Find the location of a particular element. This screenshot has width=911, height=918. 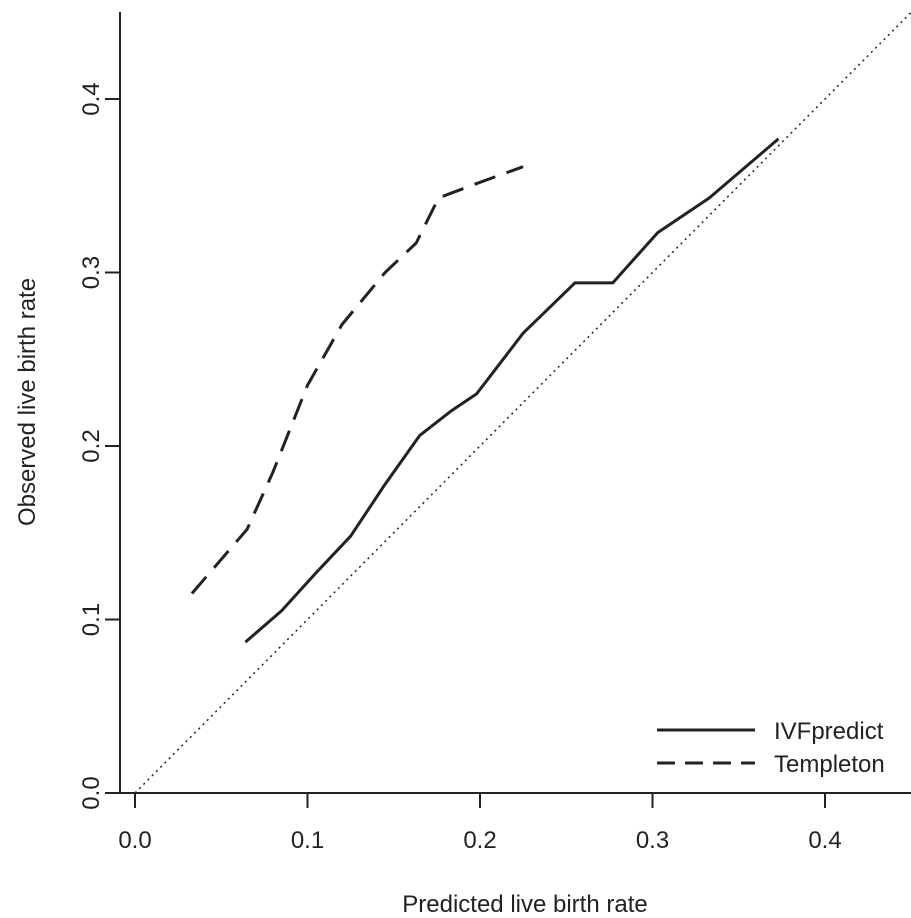

legend-label-templeton: Templeton is located at coordinates (829, 764).